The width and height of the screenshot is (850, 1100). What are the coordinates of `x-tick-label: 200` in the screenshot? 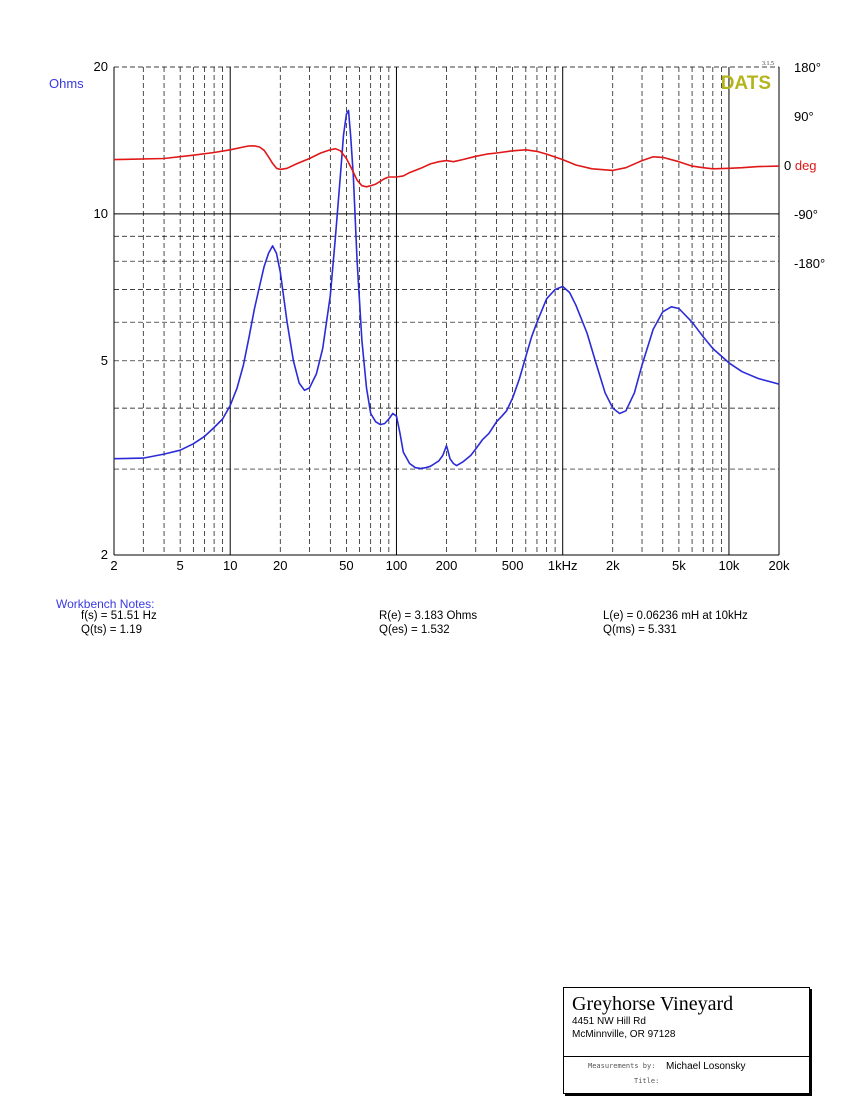 It's located at (447, 565).